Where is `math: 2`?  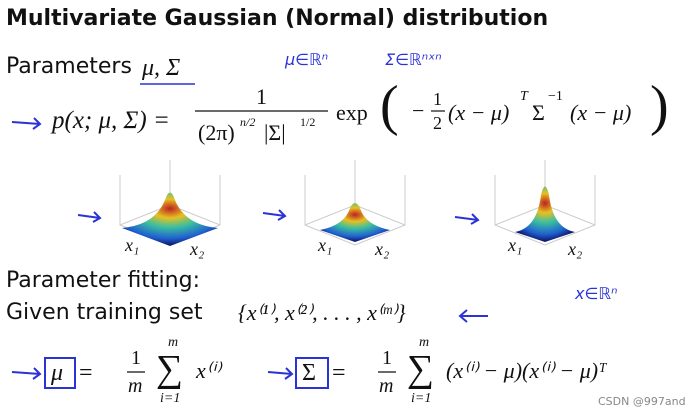 math: 2 is located at coordinates (437, 123).